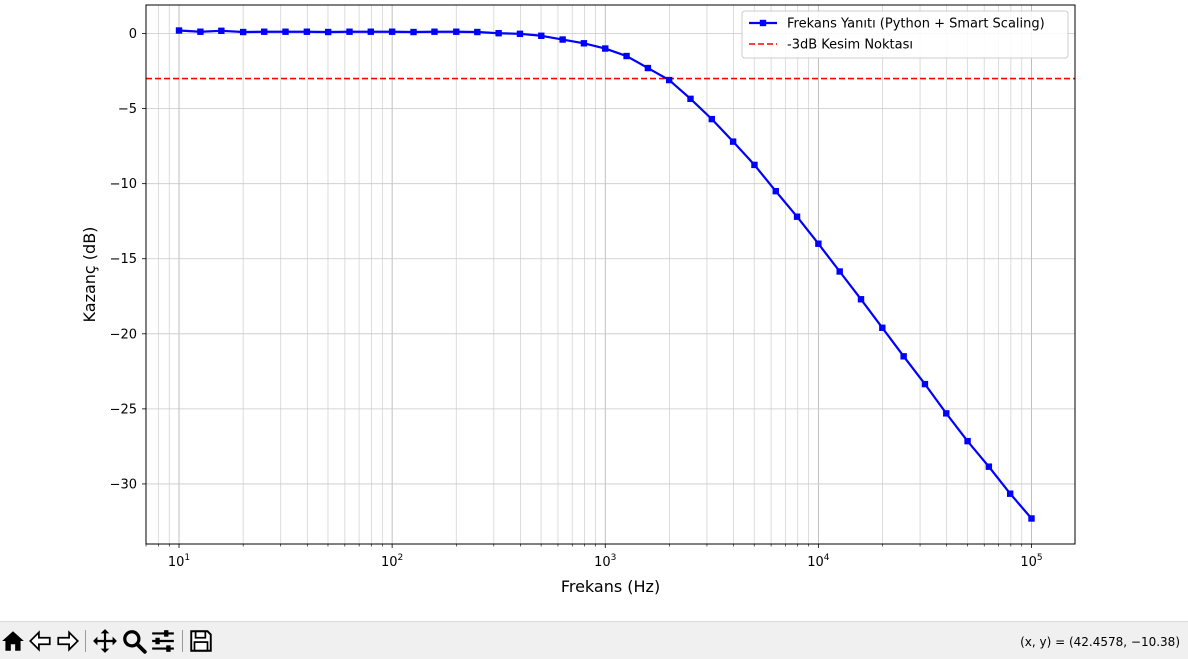 This screenshot has width=1188, height=659. Describe the element at coordinates (850, 45) in the screenshot. I see `legend-cutoff-label: -3dB Kesim Noktası` at that location.